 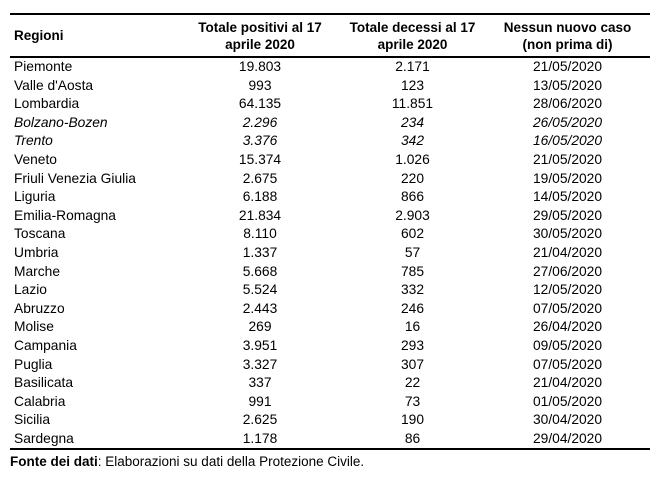 What do you see at coordinates (40, 401) in the screenshot?
I see `region-cell: Calabria` at bounding box center [40, 401].